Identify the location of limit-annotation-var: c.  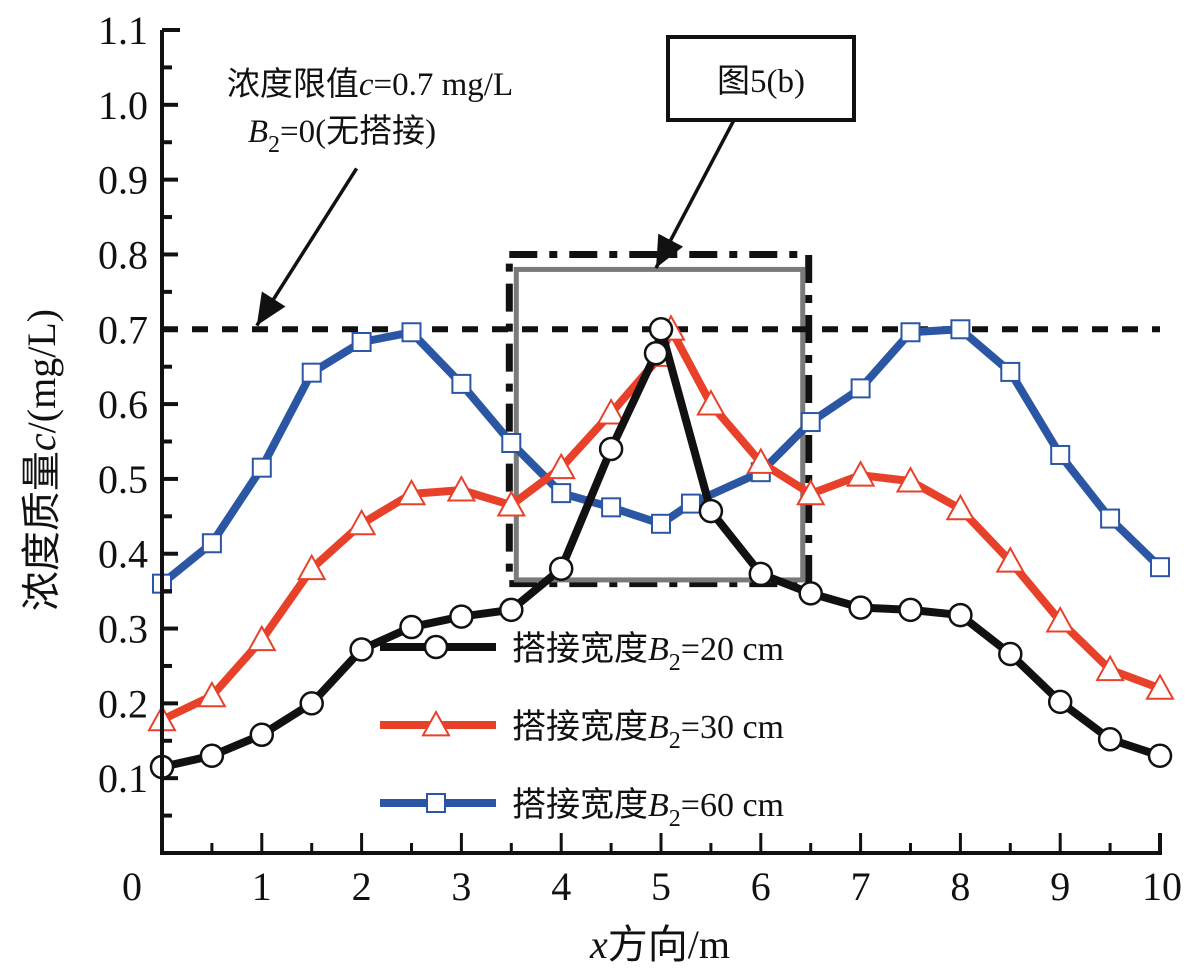
(366, 85).